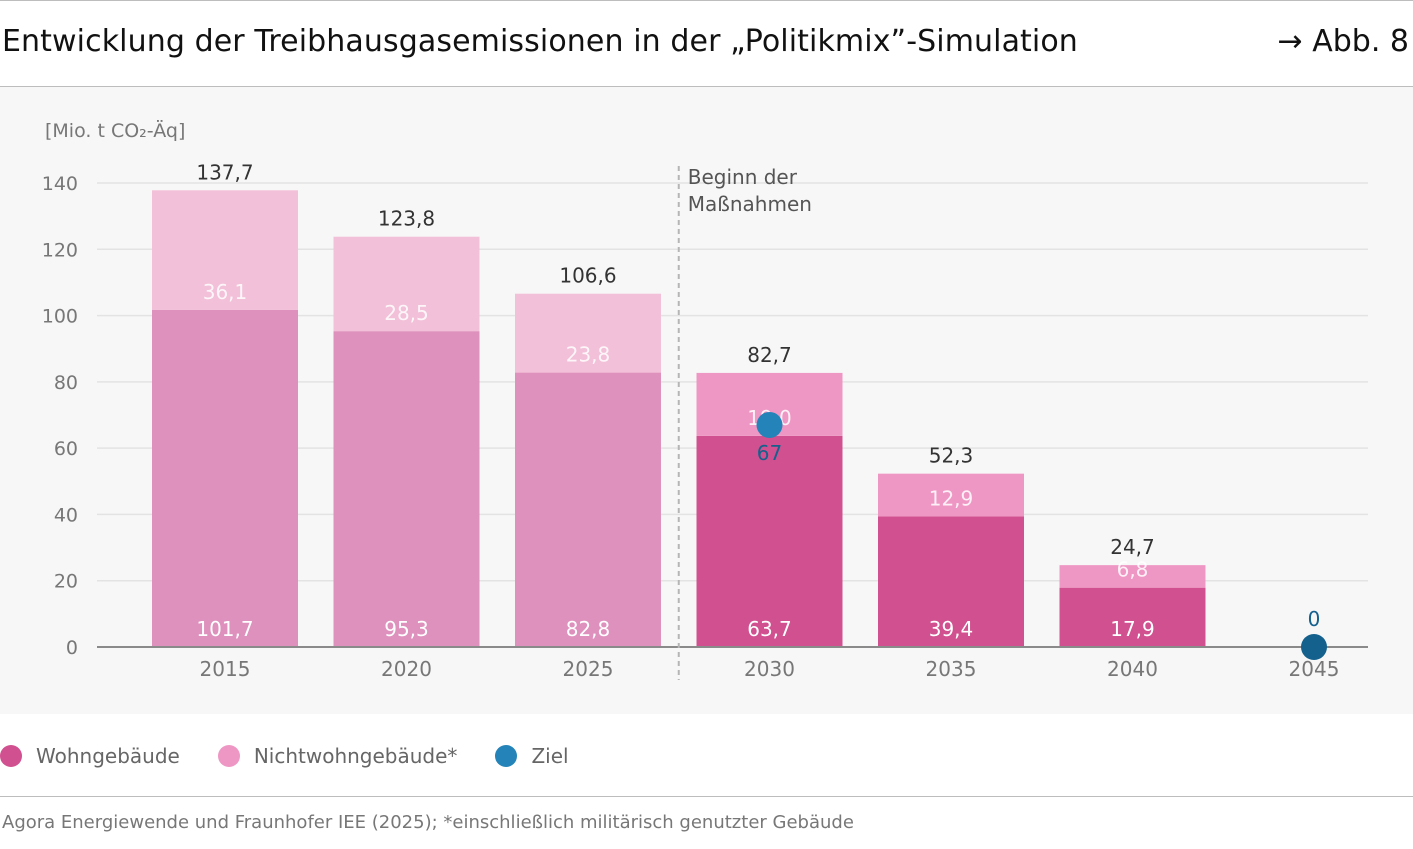  I want to click on legend-swatch-wohngebaeude, so click(11, 756).